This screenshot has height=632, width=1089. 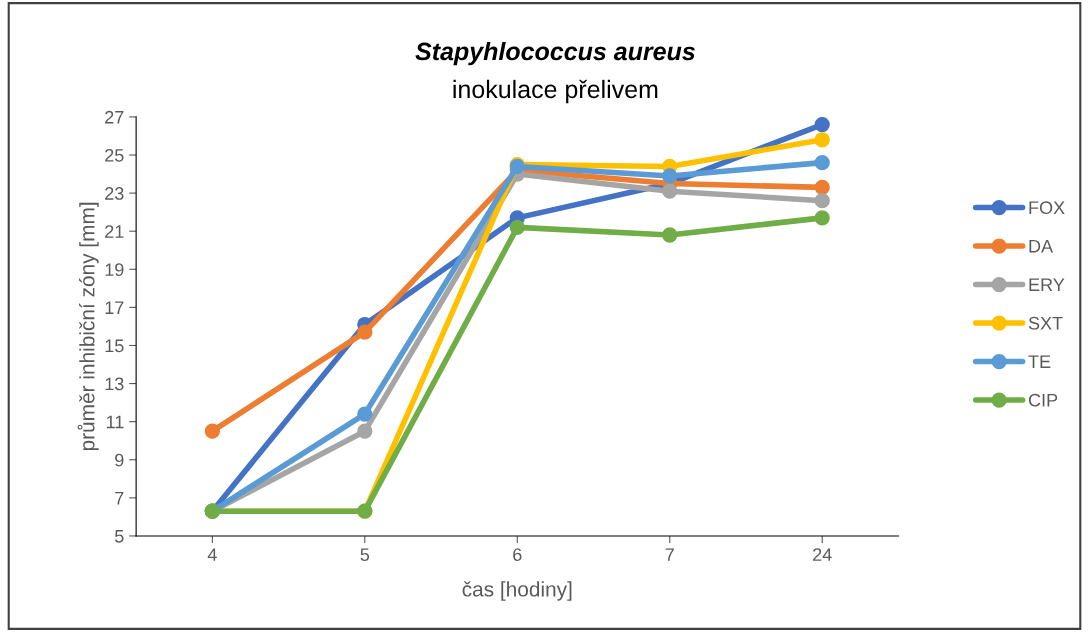 What do you see at coordinates (555, 53) in the screenshot?
I see `chart-title: Stapyhlococcus aureus` at bounding box center [555, 53].